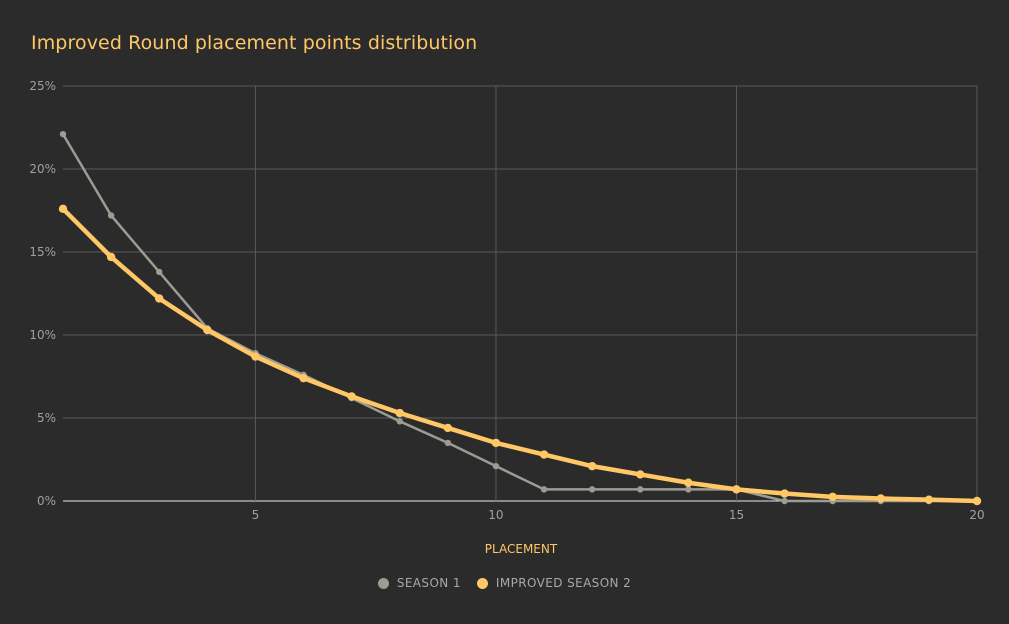 The width and height of the screenshot is (1009, 624). What do you see at coordinates (563, 583) in the screenshot?
I see `legend-label: IMPROVED SEASON 2` at bounding box center [563, 583].